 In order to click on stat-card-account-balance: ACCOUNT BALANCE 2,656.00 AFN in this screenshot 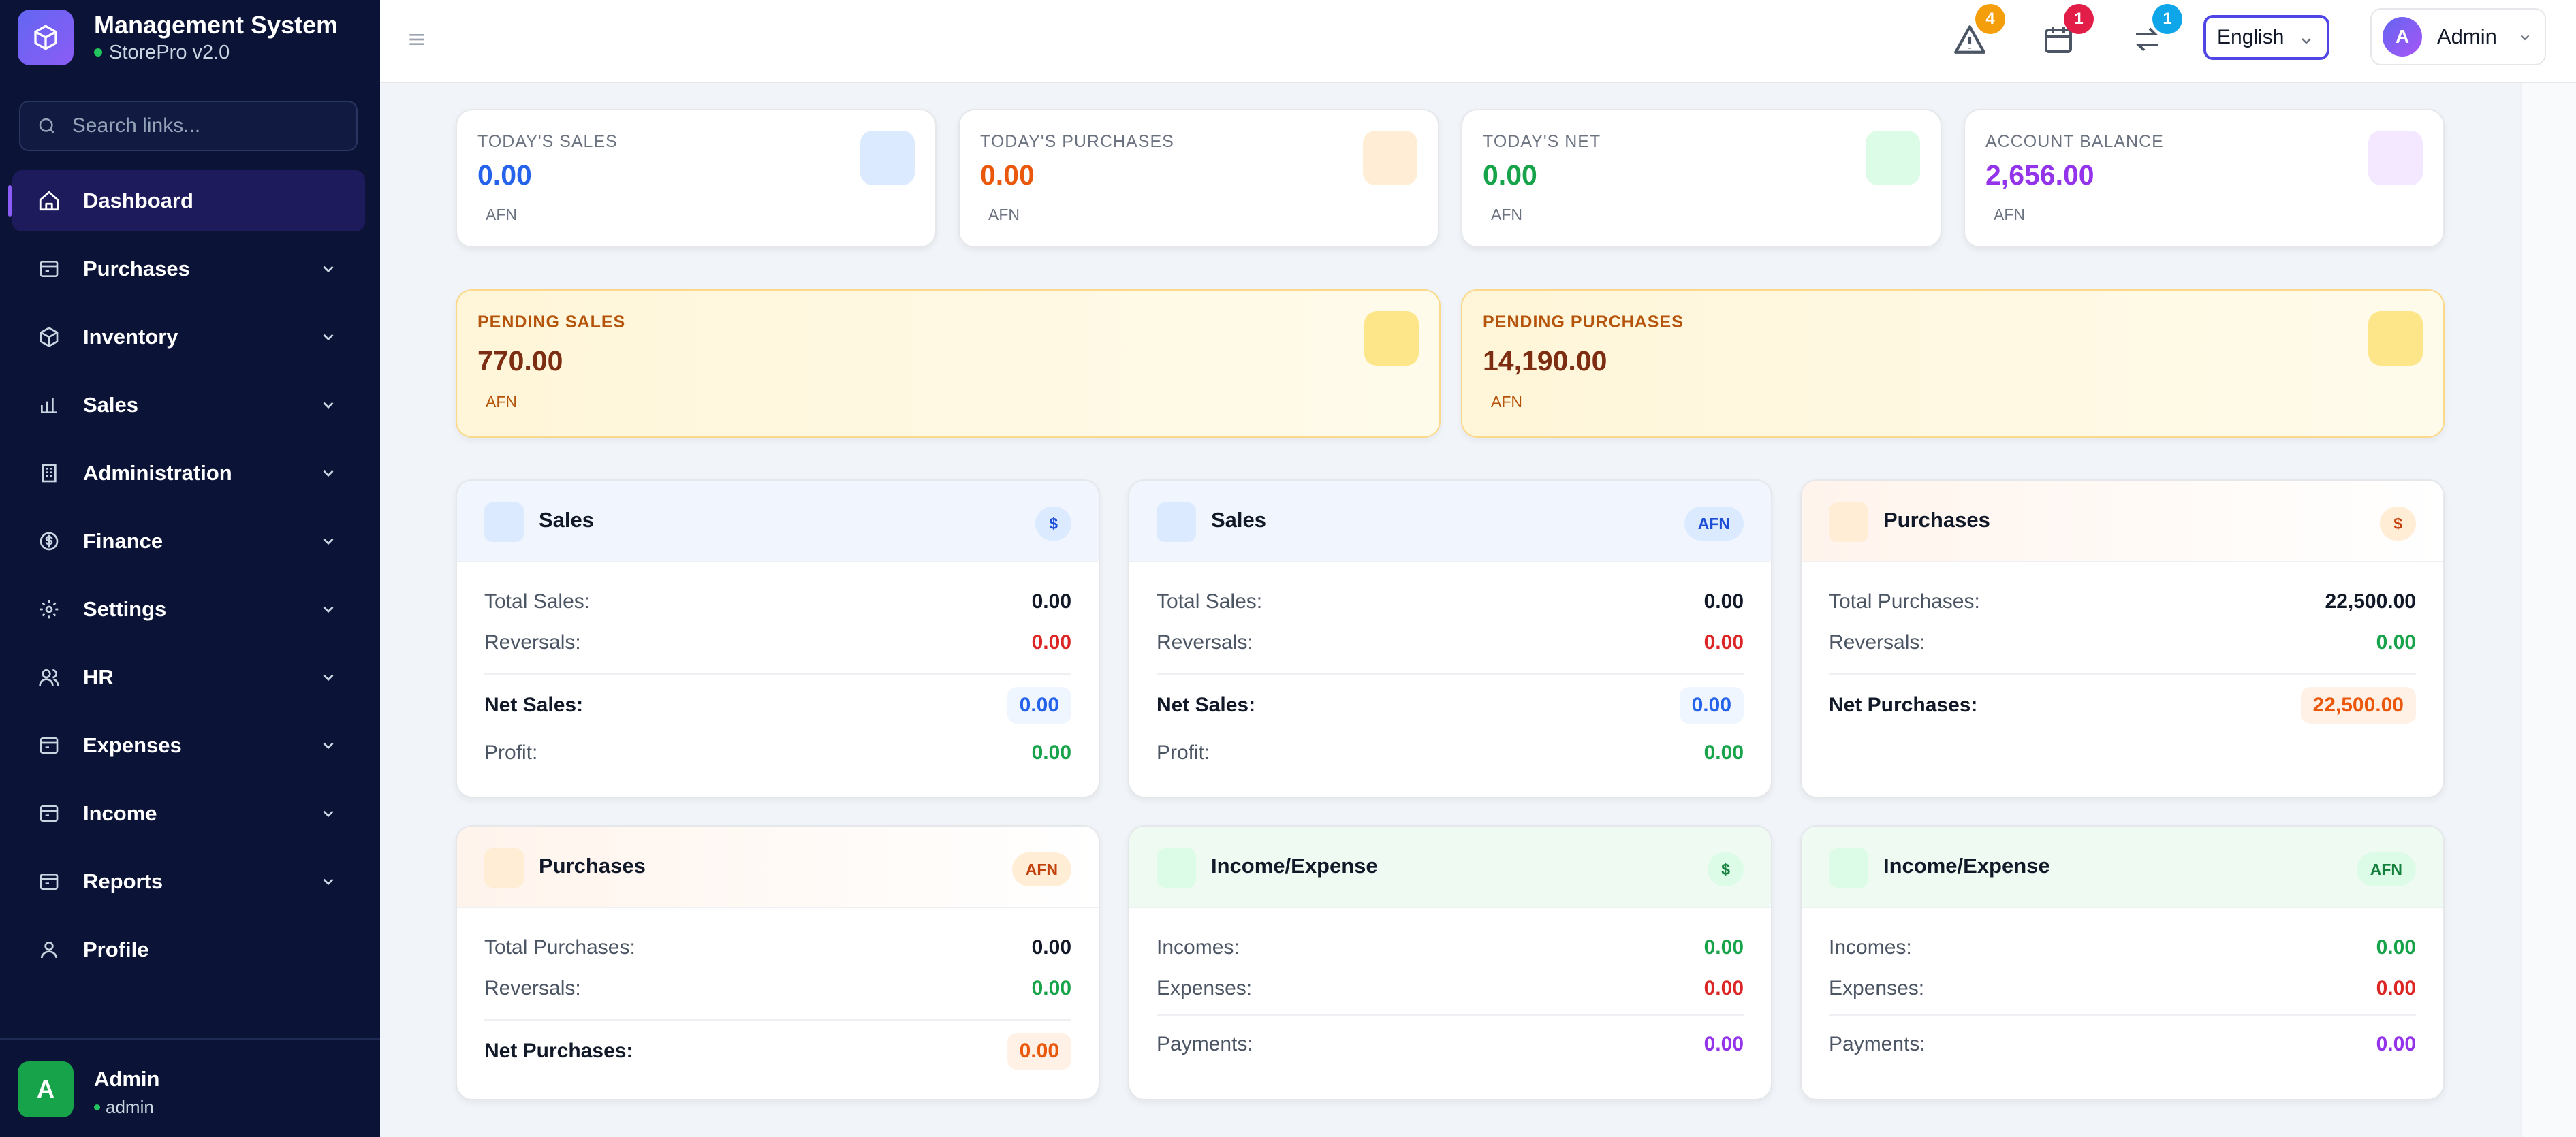, I will do `click(2204, 178)`.